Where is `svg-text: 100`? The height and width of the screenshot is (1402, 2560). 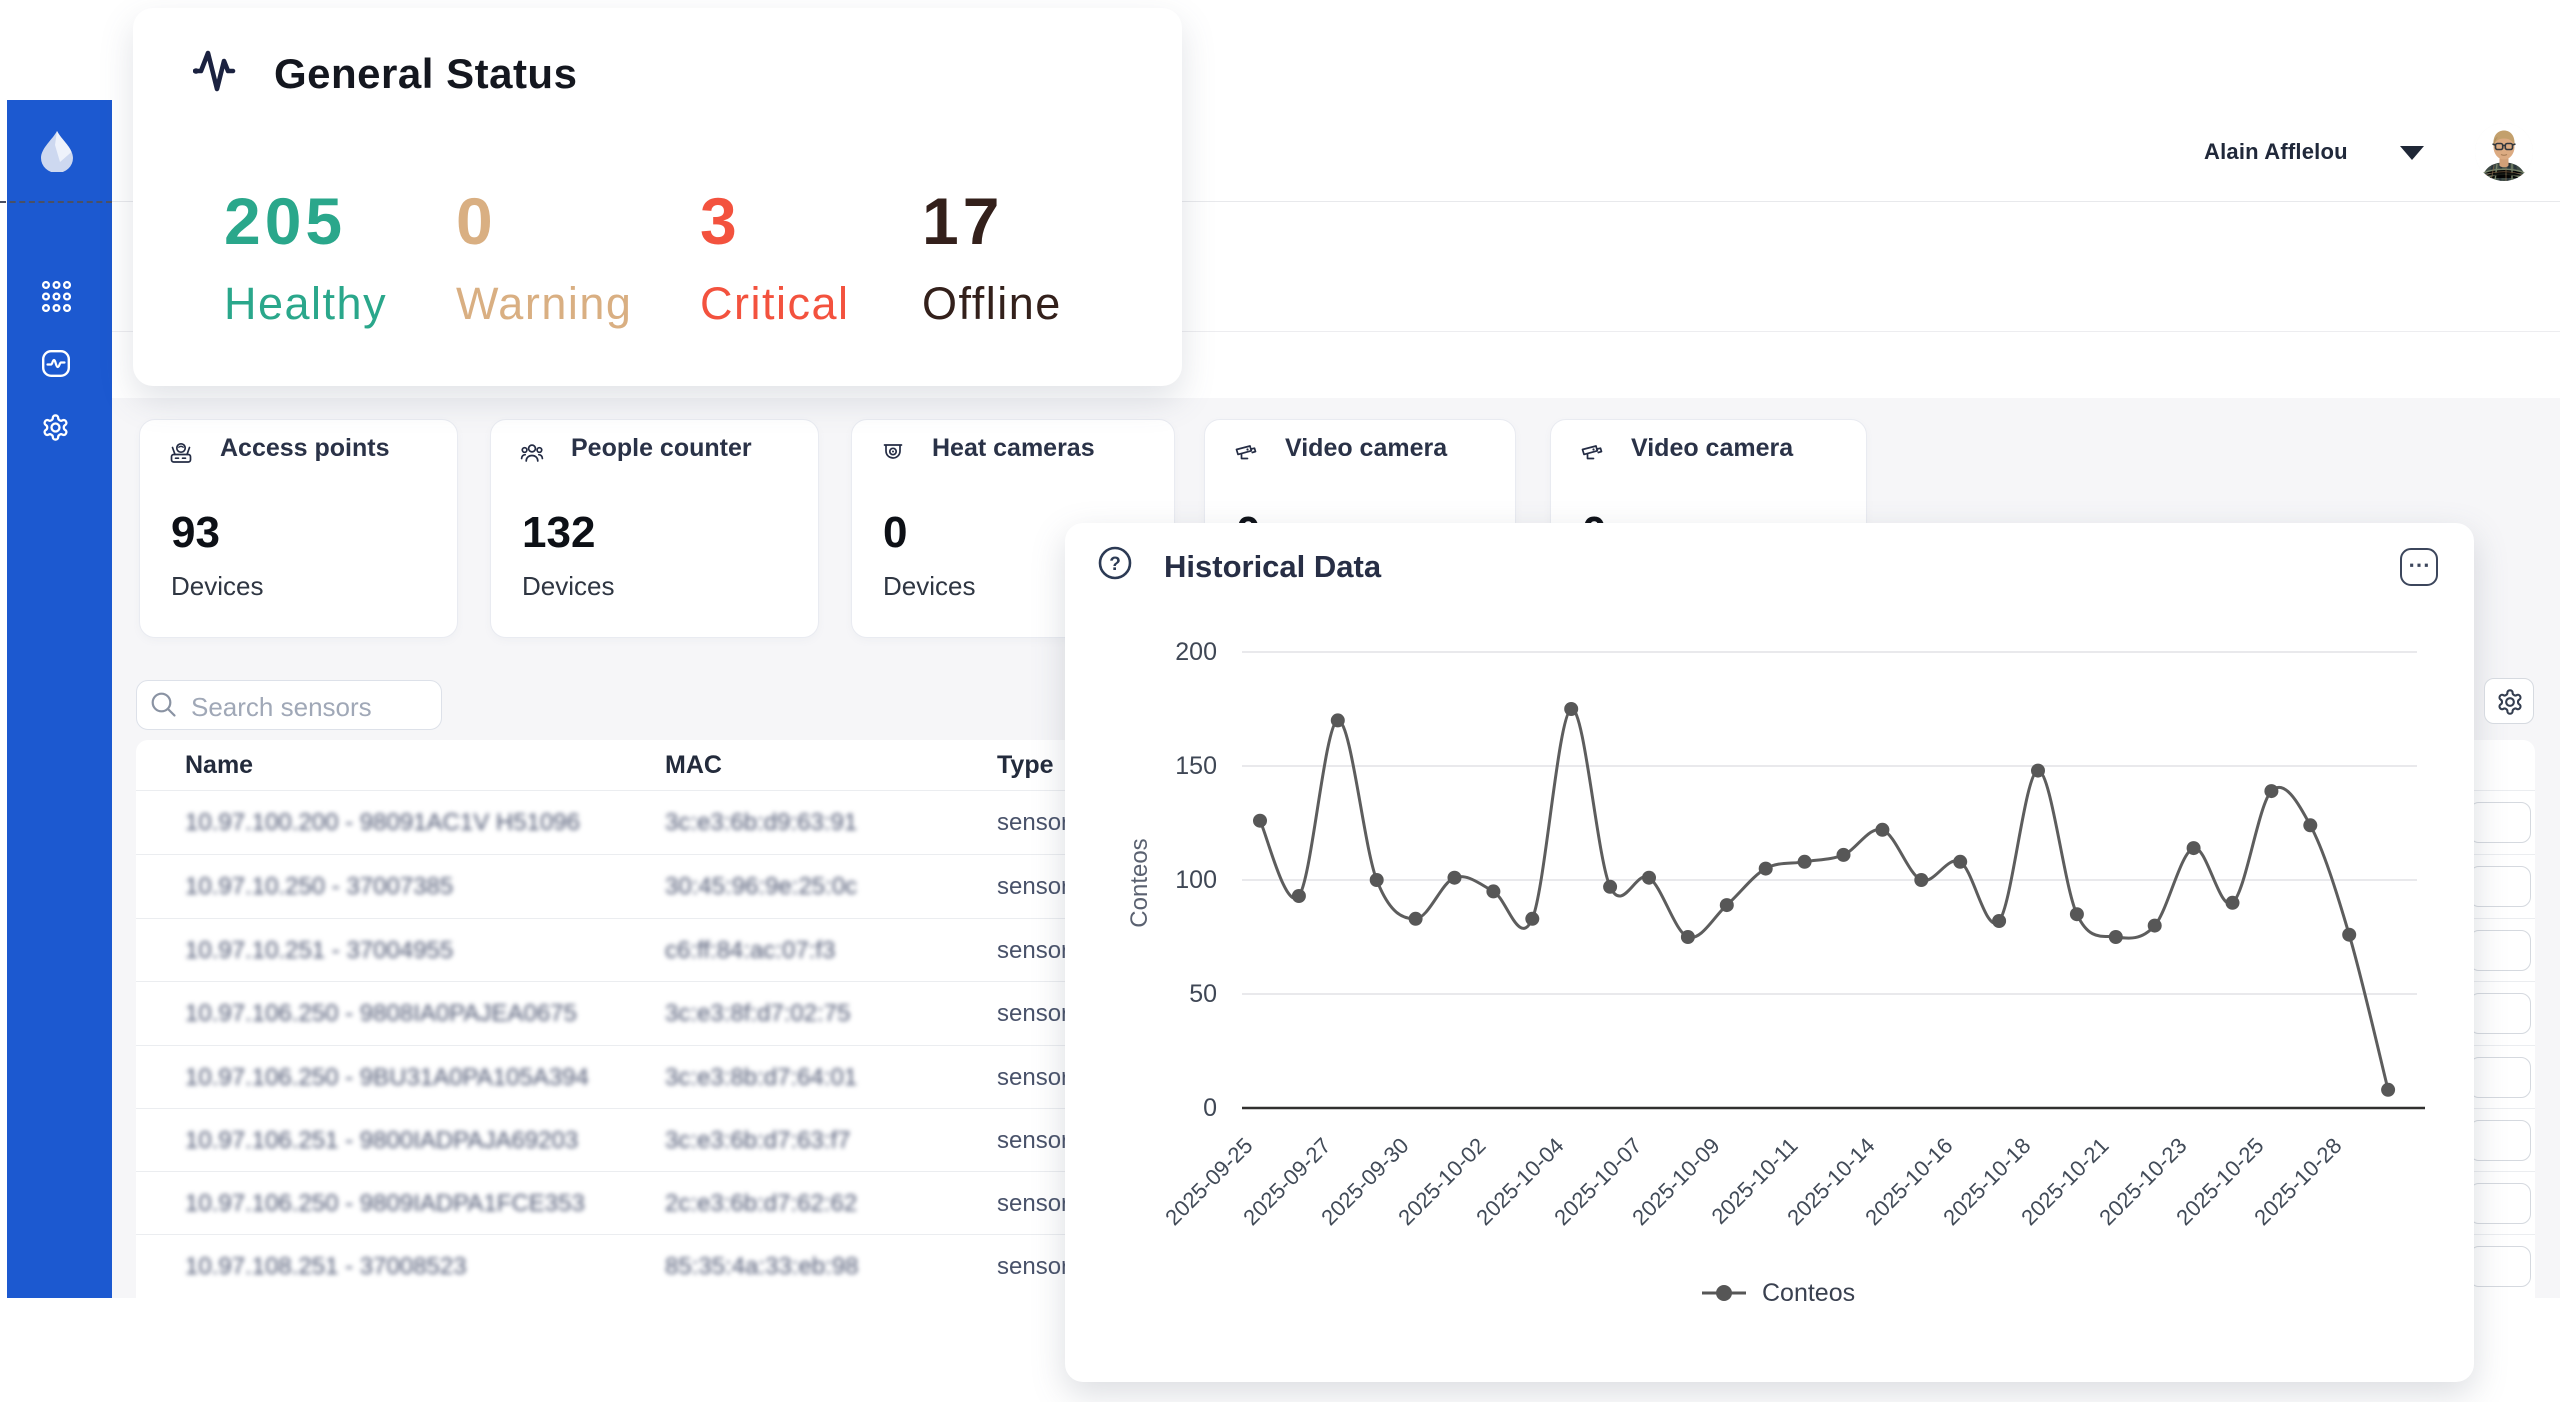 svg-text: 100 is located at coordinates (1196, 880).